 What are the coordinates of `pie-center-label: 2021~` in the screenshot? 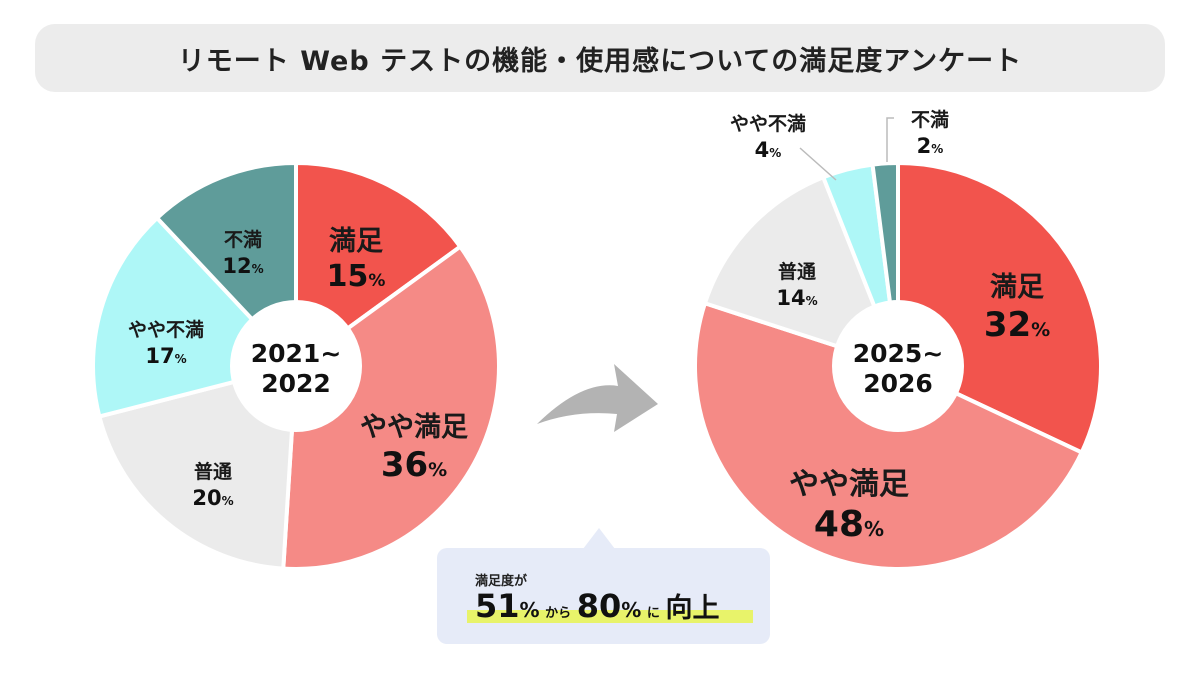 It's located at (296, 353).